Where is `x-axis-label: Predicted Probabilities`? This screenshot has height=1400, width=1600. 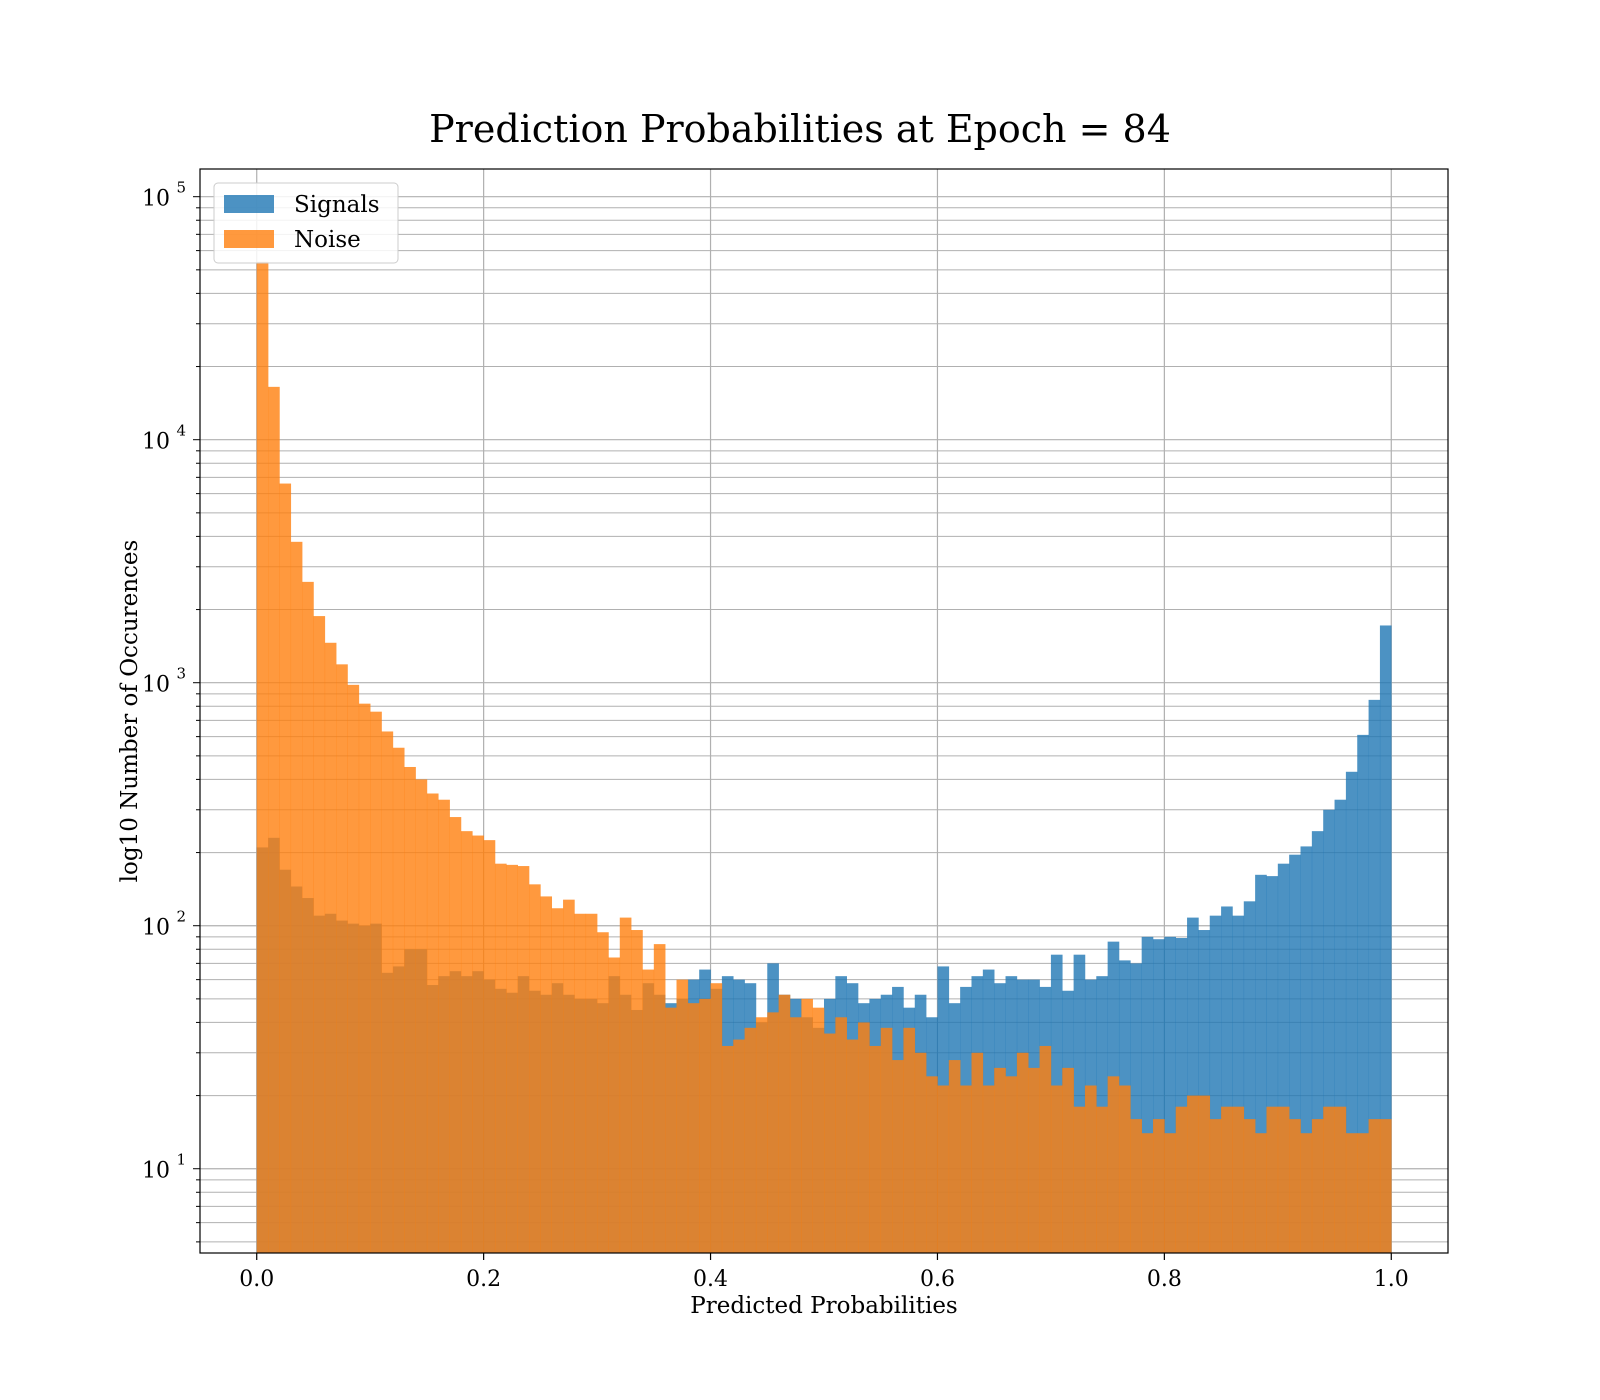 x-axis-label: Predicted Probabilities is located at coordinates (824, 1306).